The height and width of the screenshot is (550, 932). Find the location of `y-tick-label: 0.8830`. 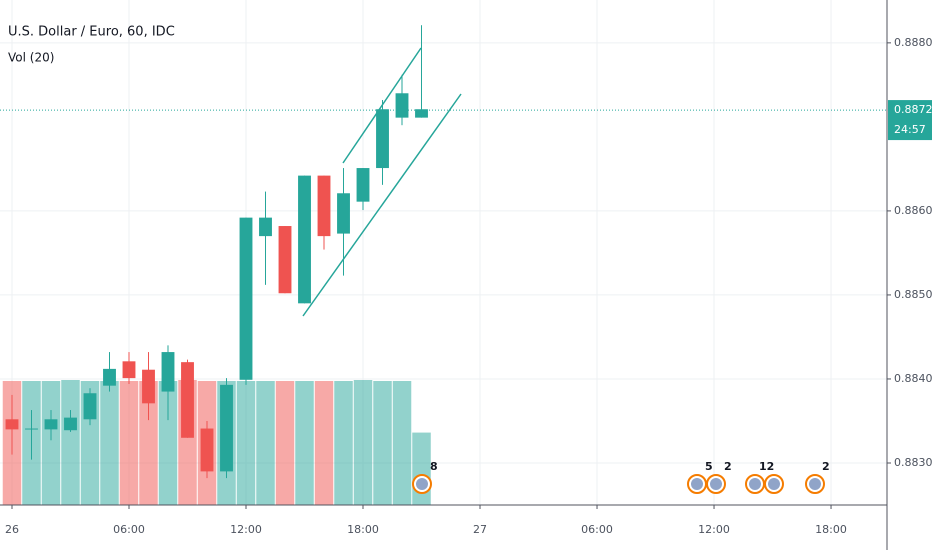

y-tick-label: 0.8830 is located at coordinates (913, 462).